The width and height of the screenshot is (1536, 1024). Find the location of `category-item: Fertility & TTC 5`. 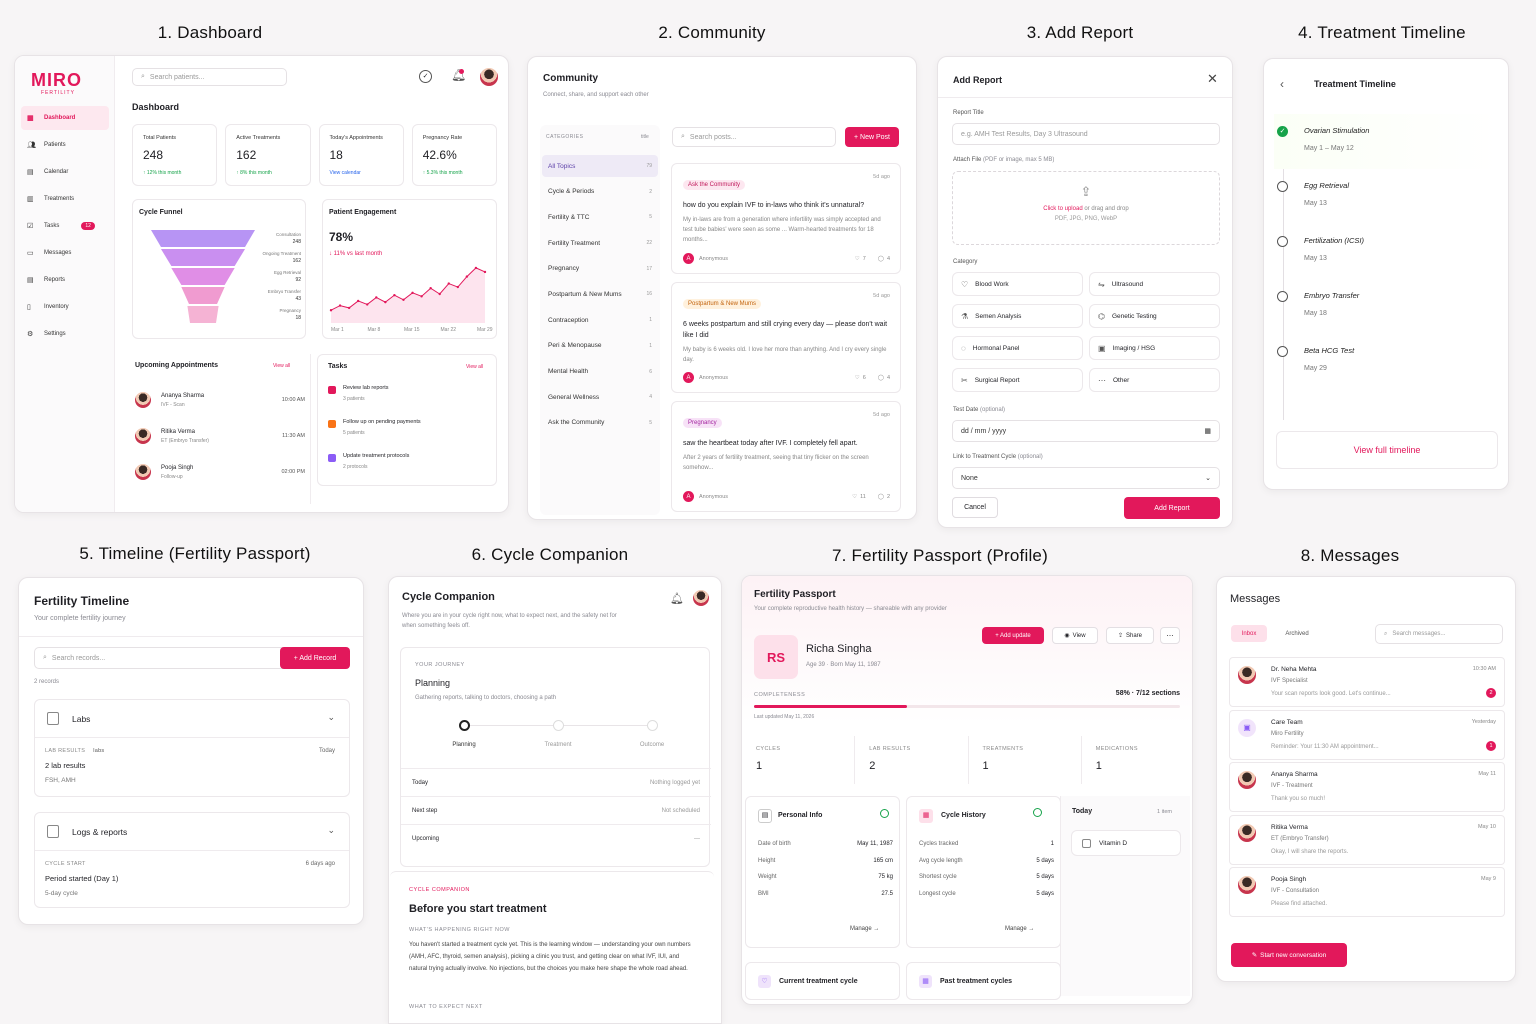

category-item: Fertility & TTC 5 is located at coordinates (600, 217).